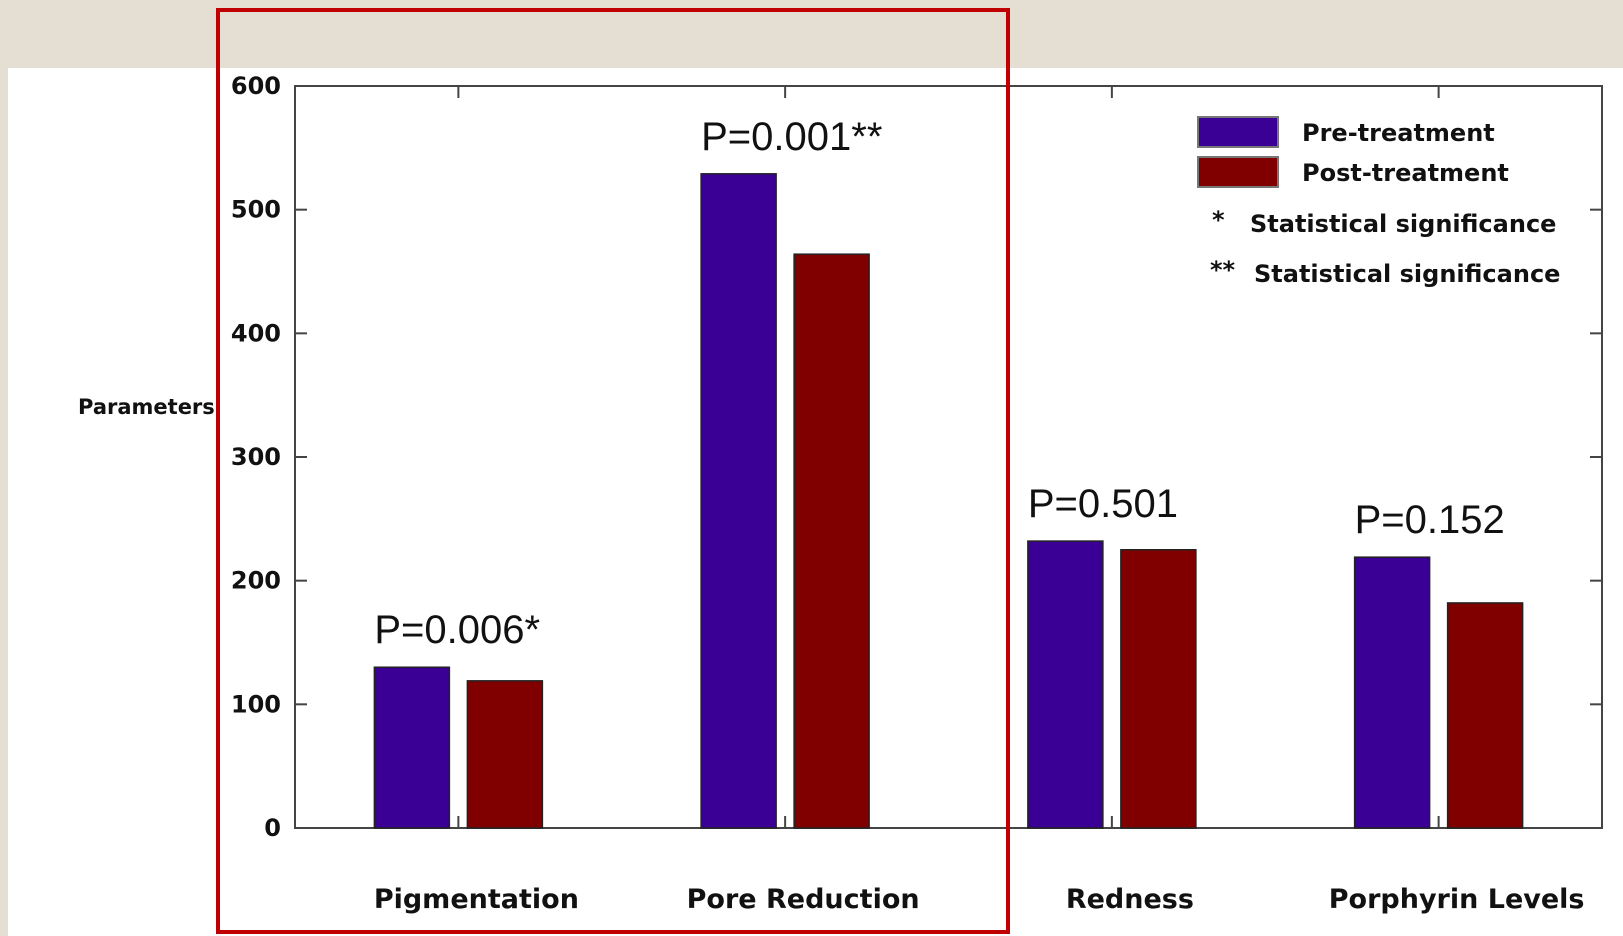  I want to click on y-tick-label: 400, so click(256, 333).